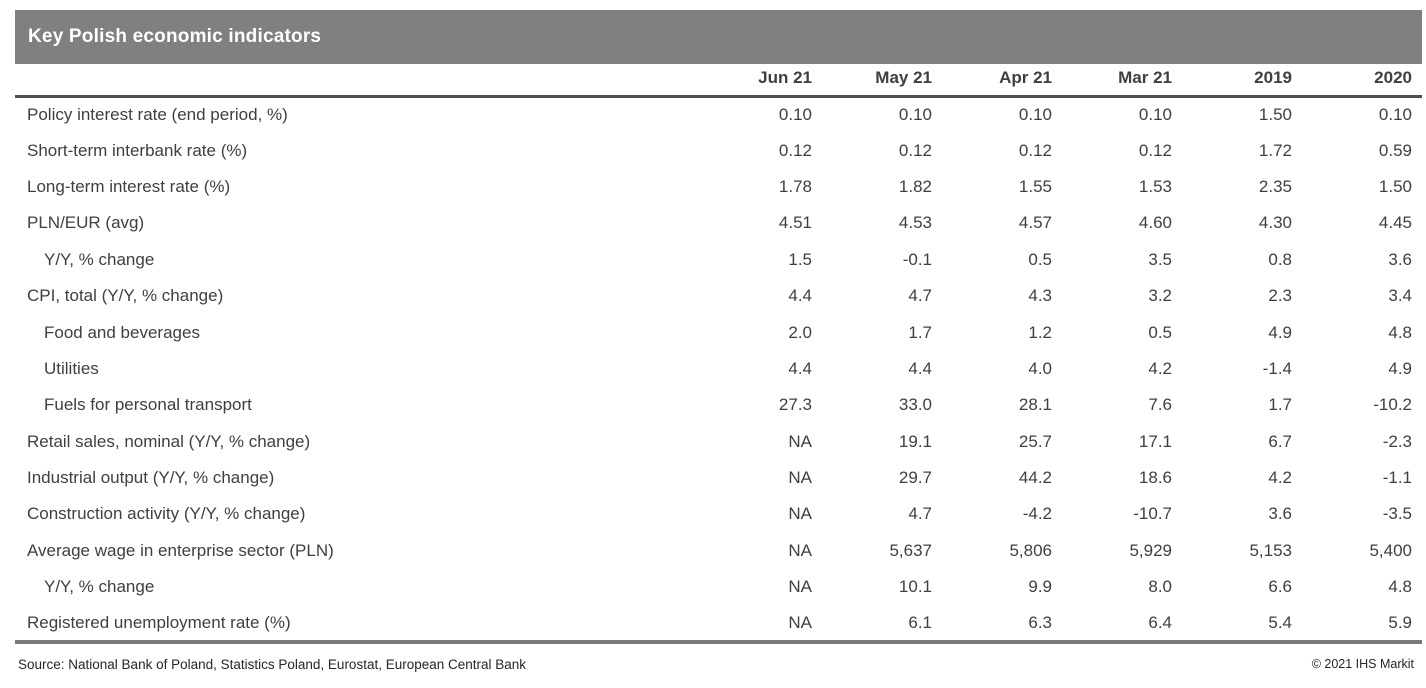  Describe the element at coordinates (148, 405) in the screenshot. I see `row-label: Fuels for personal transport` at that location.